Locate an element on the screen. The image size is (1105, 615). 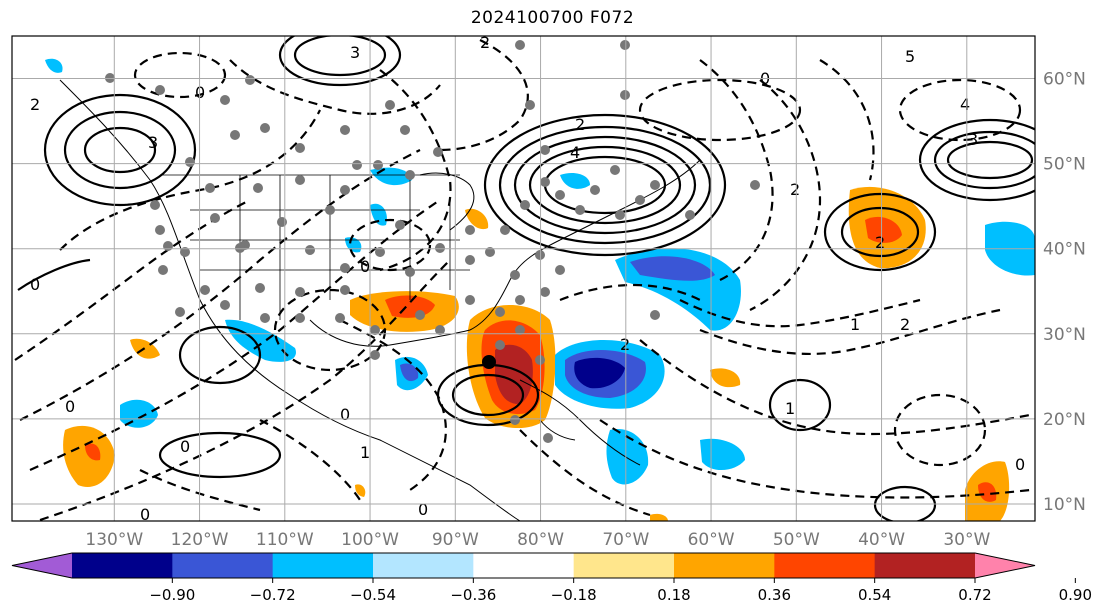
storm-center-marker is located at coordinates (489, 362).